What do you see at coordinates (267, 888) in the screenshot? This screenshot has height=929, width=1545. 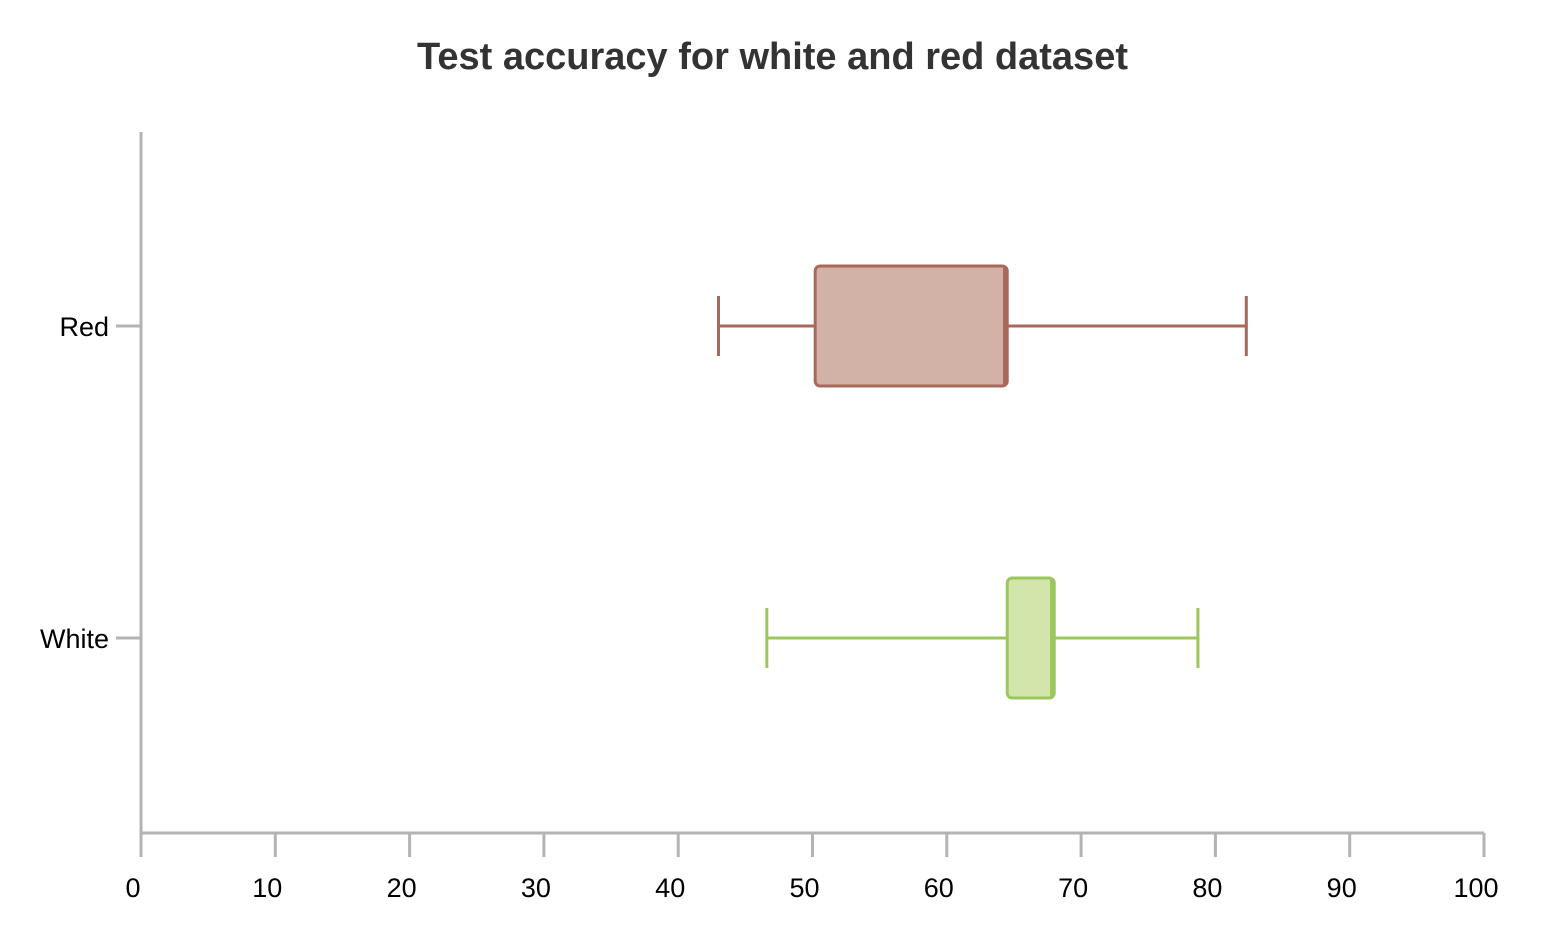 I see `x-tick-label: 10` at bounding box center [267, 888].